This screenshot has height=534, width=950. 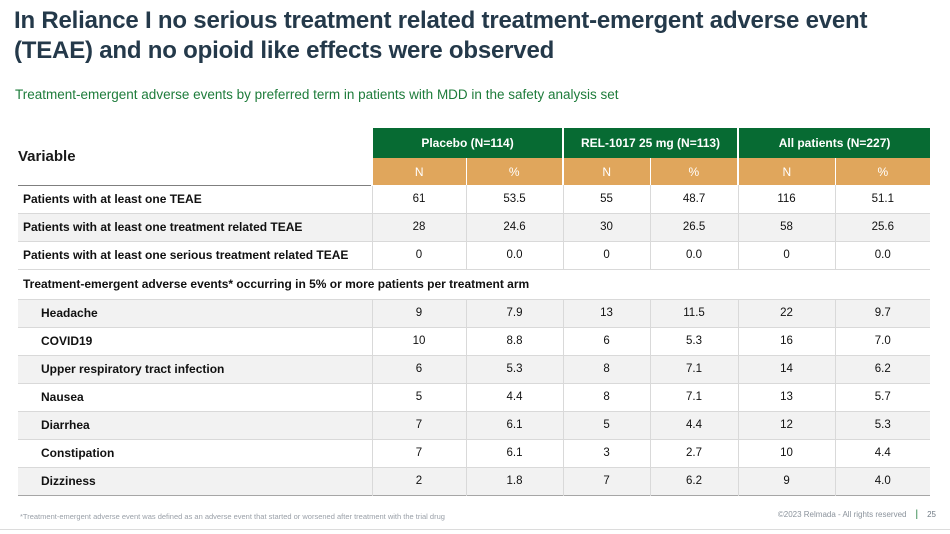 What do you see at coordinates (133, 369) in the screenshot?
I see `row-label: Upper respiratory tract infection` at bounding box center [133, 369].